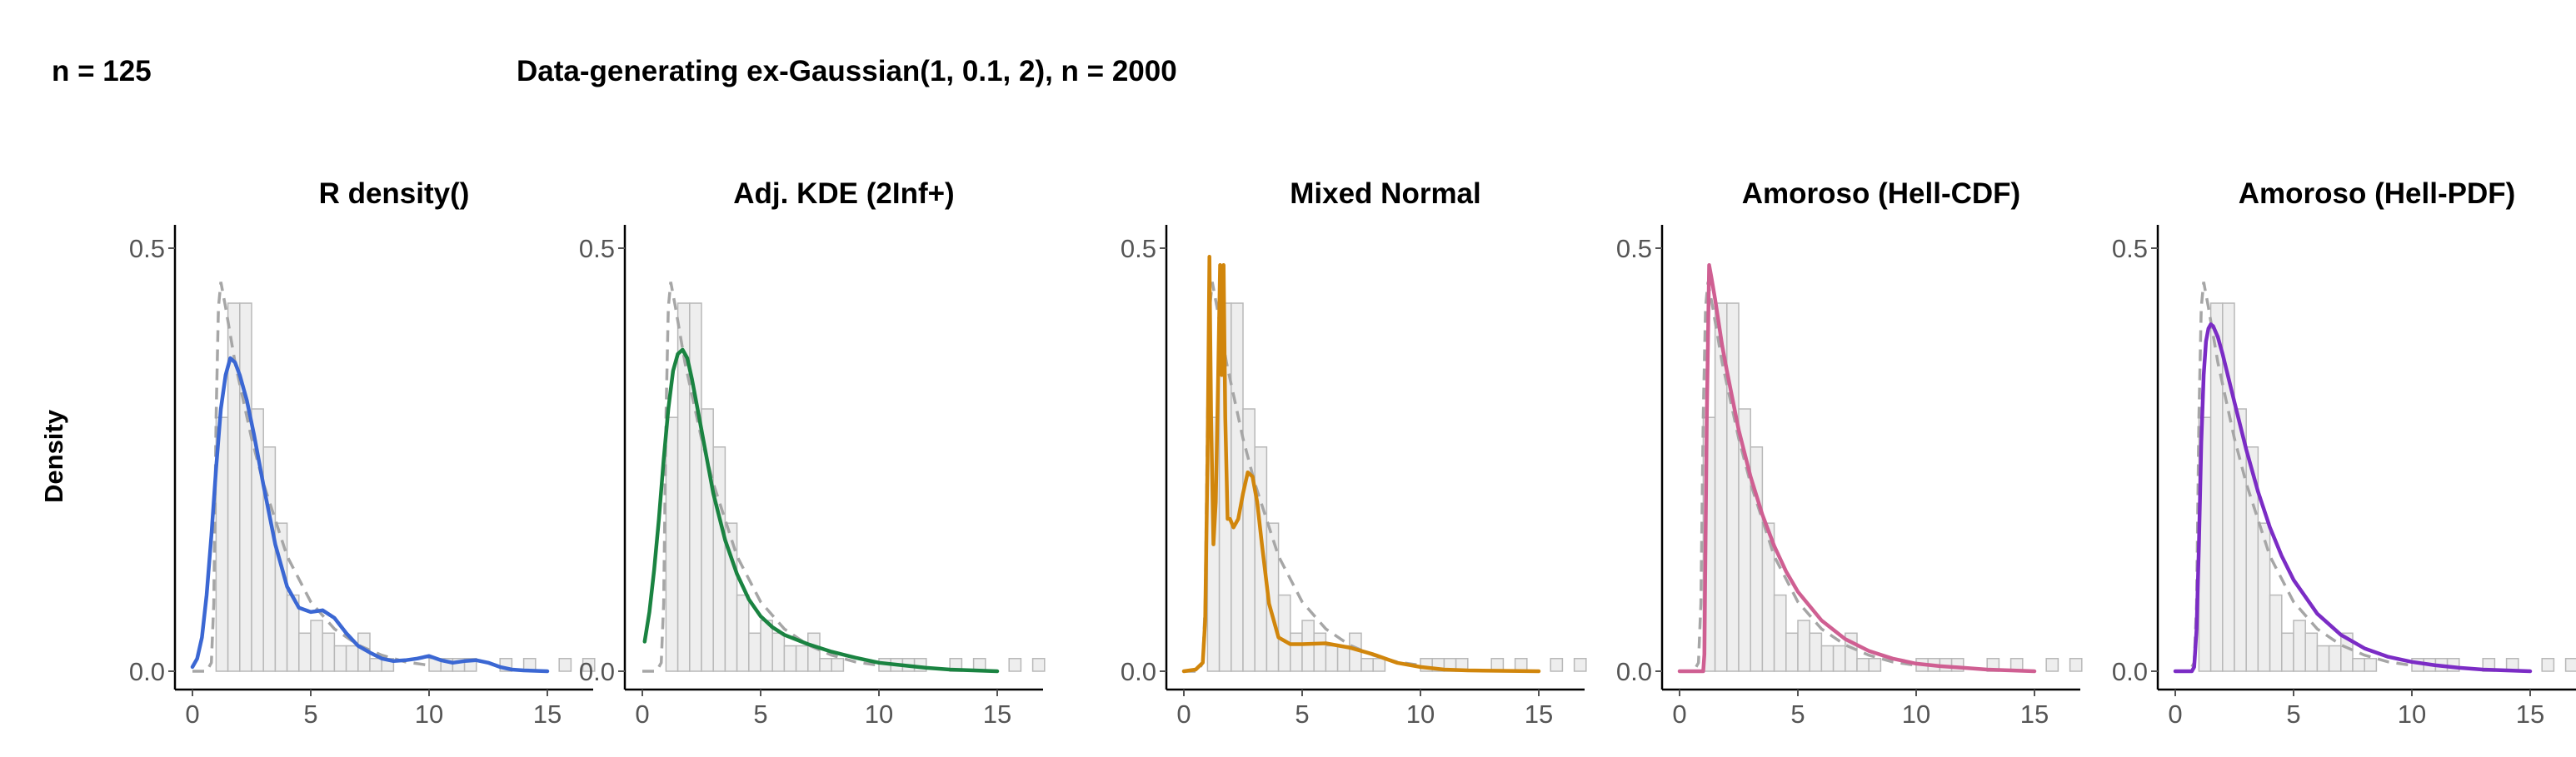 The image size is (2576, 757). Describe the element at coordinates (102, 71) in the screenshot. I see `sample-size-label: n = 125` at that location.